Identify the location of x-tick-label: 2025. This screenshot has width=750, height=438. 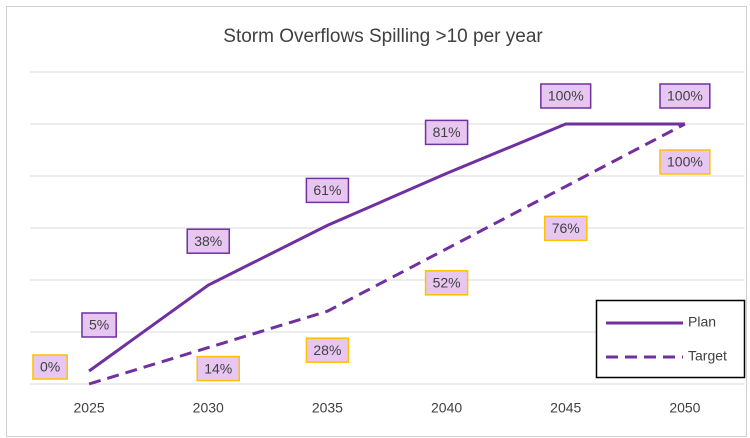
(89, 408).